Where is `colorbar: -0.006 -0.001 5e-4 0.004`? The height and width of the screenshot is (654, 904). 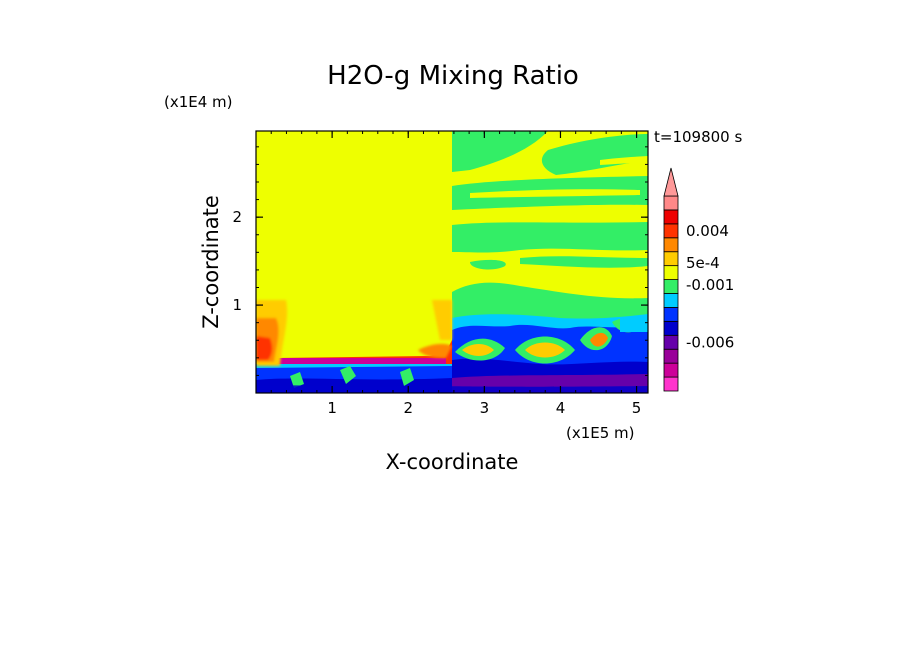 colorbar: -0.006 -0.001 5e-4 0.004 is located at coordinates (698, 279).